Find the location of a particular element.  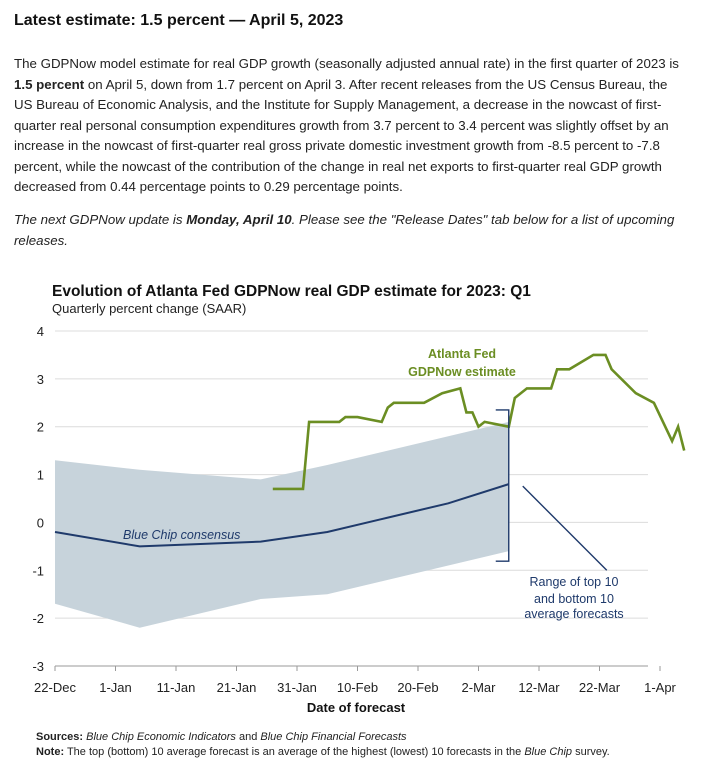

source-1: Blue Chip Economic Indicators is located at coordinates (161, 737).